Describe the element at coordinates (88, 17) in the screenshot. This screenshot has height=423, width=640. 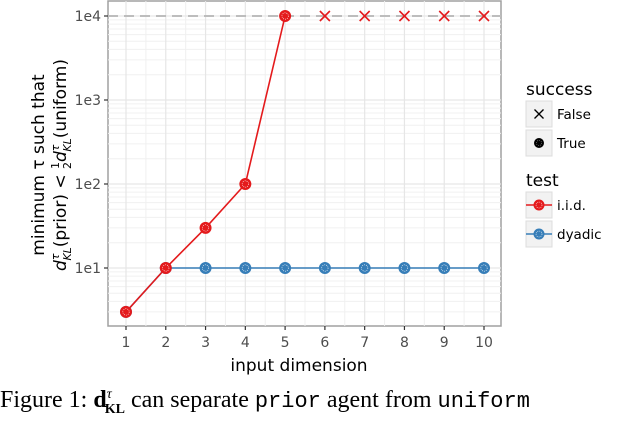
I see `y-tick-label: 1e4` at that location.